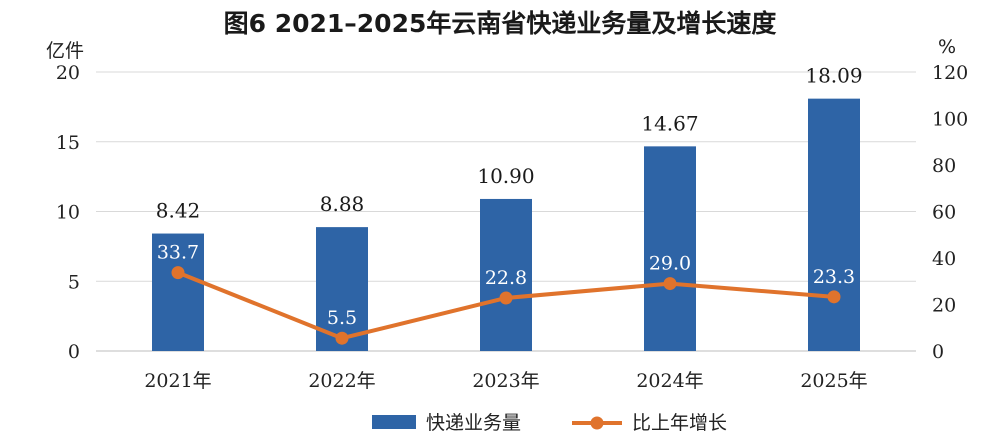 This screenshot has width=1000, height=439. What do you see at coordinates (833, 76) in the screenshot?
I see `bar-value-label: 18.09` at bounding box center [833, 76].